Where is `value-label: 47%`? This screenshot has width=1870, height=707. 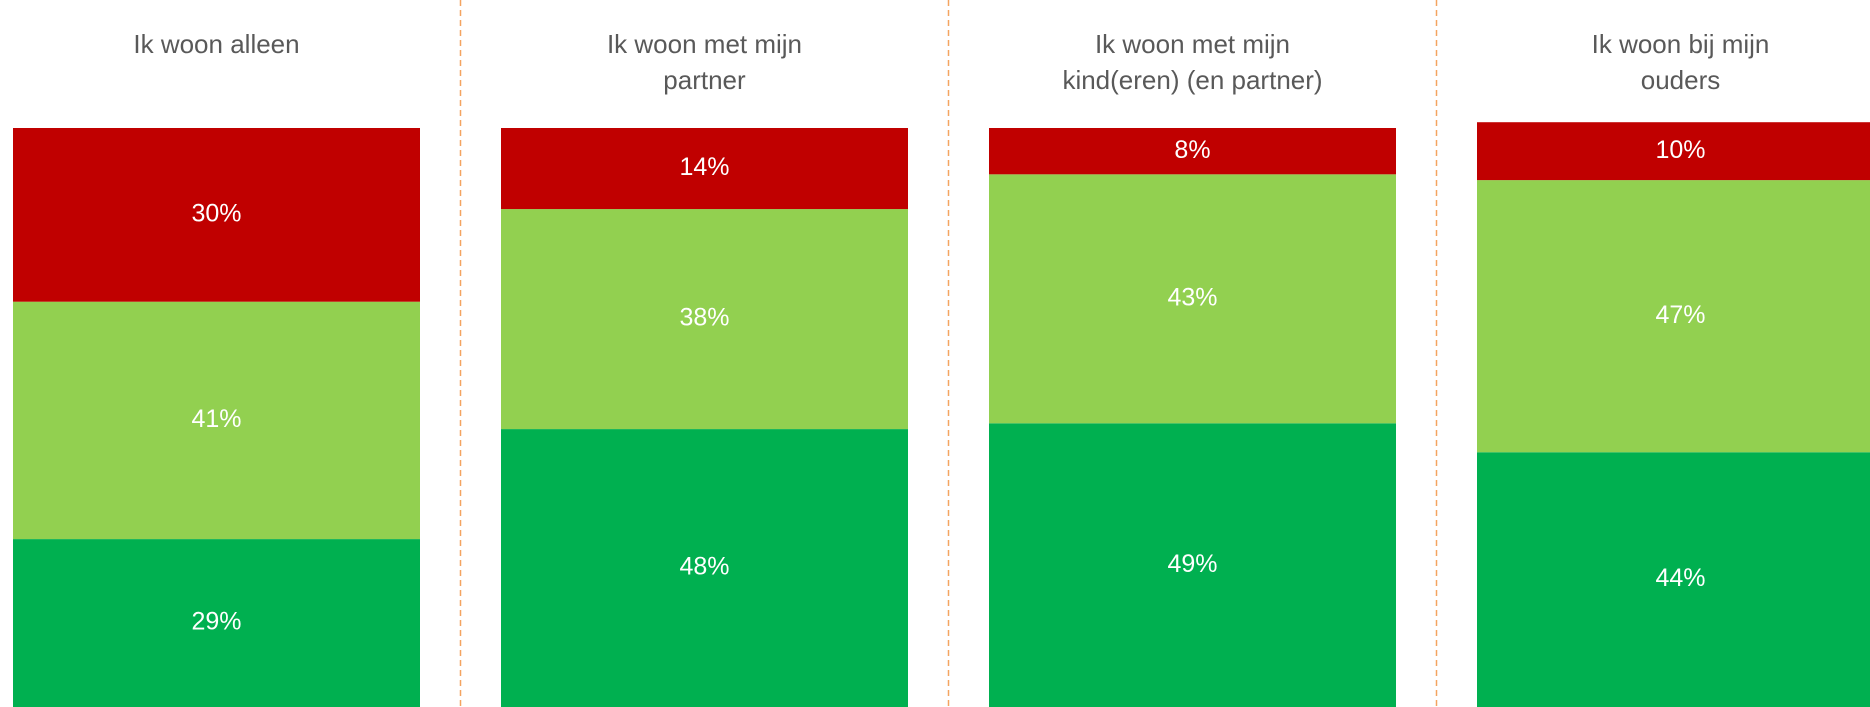 value-label: 47% is located at coordinates (1680, 315).